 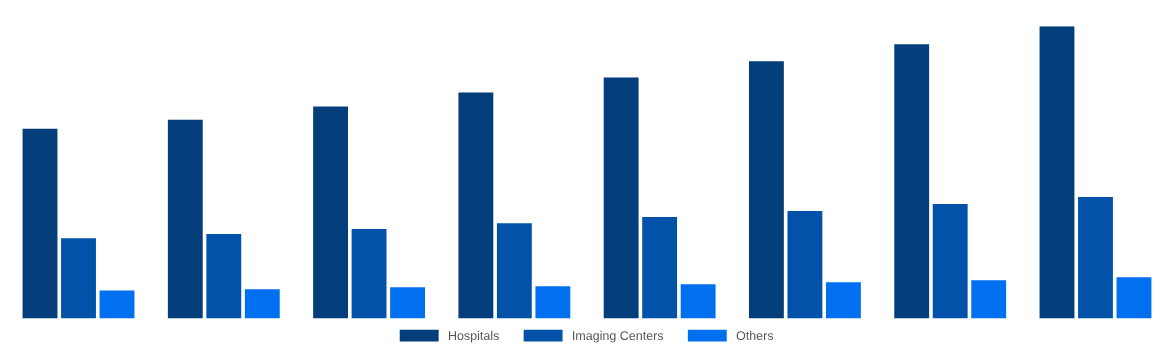 What do you see at coordinates (618, 336) in the screenshot?
I see `legend-label: Imaging Centers` at bounding box center [618, 336].